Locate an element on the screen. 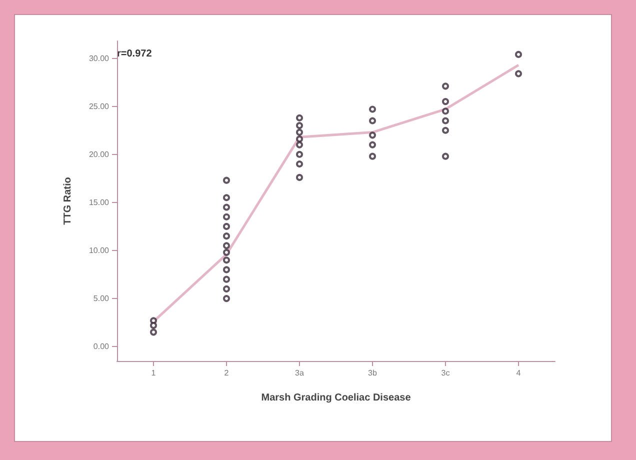  x-tick-label: 3a is located at coordinates (299, 373).